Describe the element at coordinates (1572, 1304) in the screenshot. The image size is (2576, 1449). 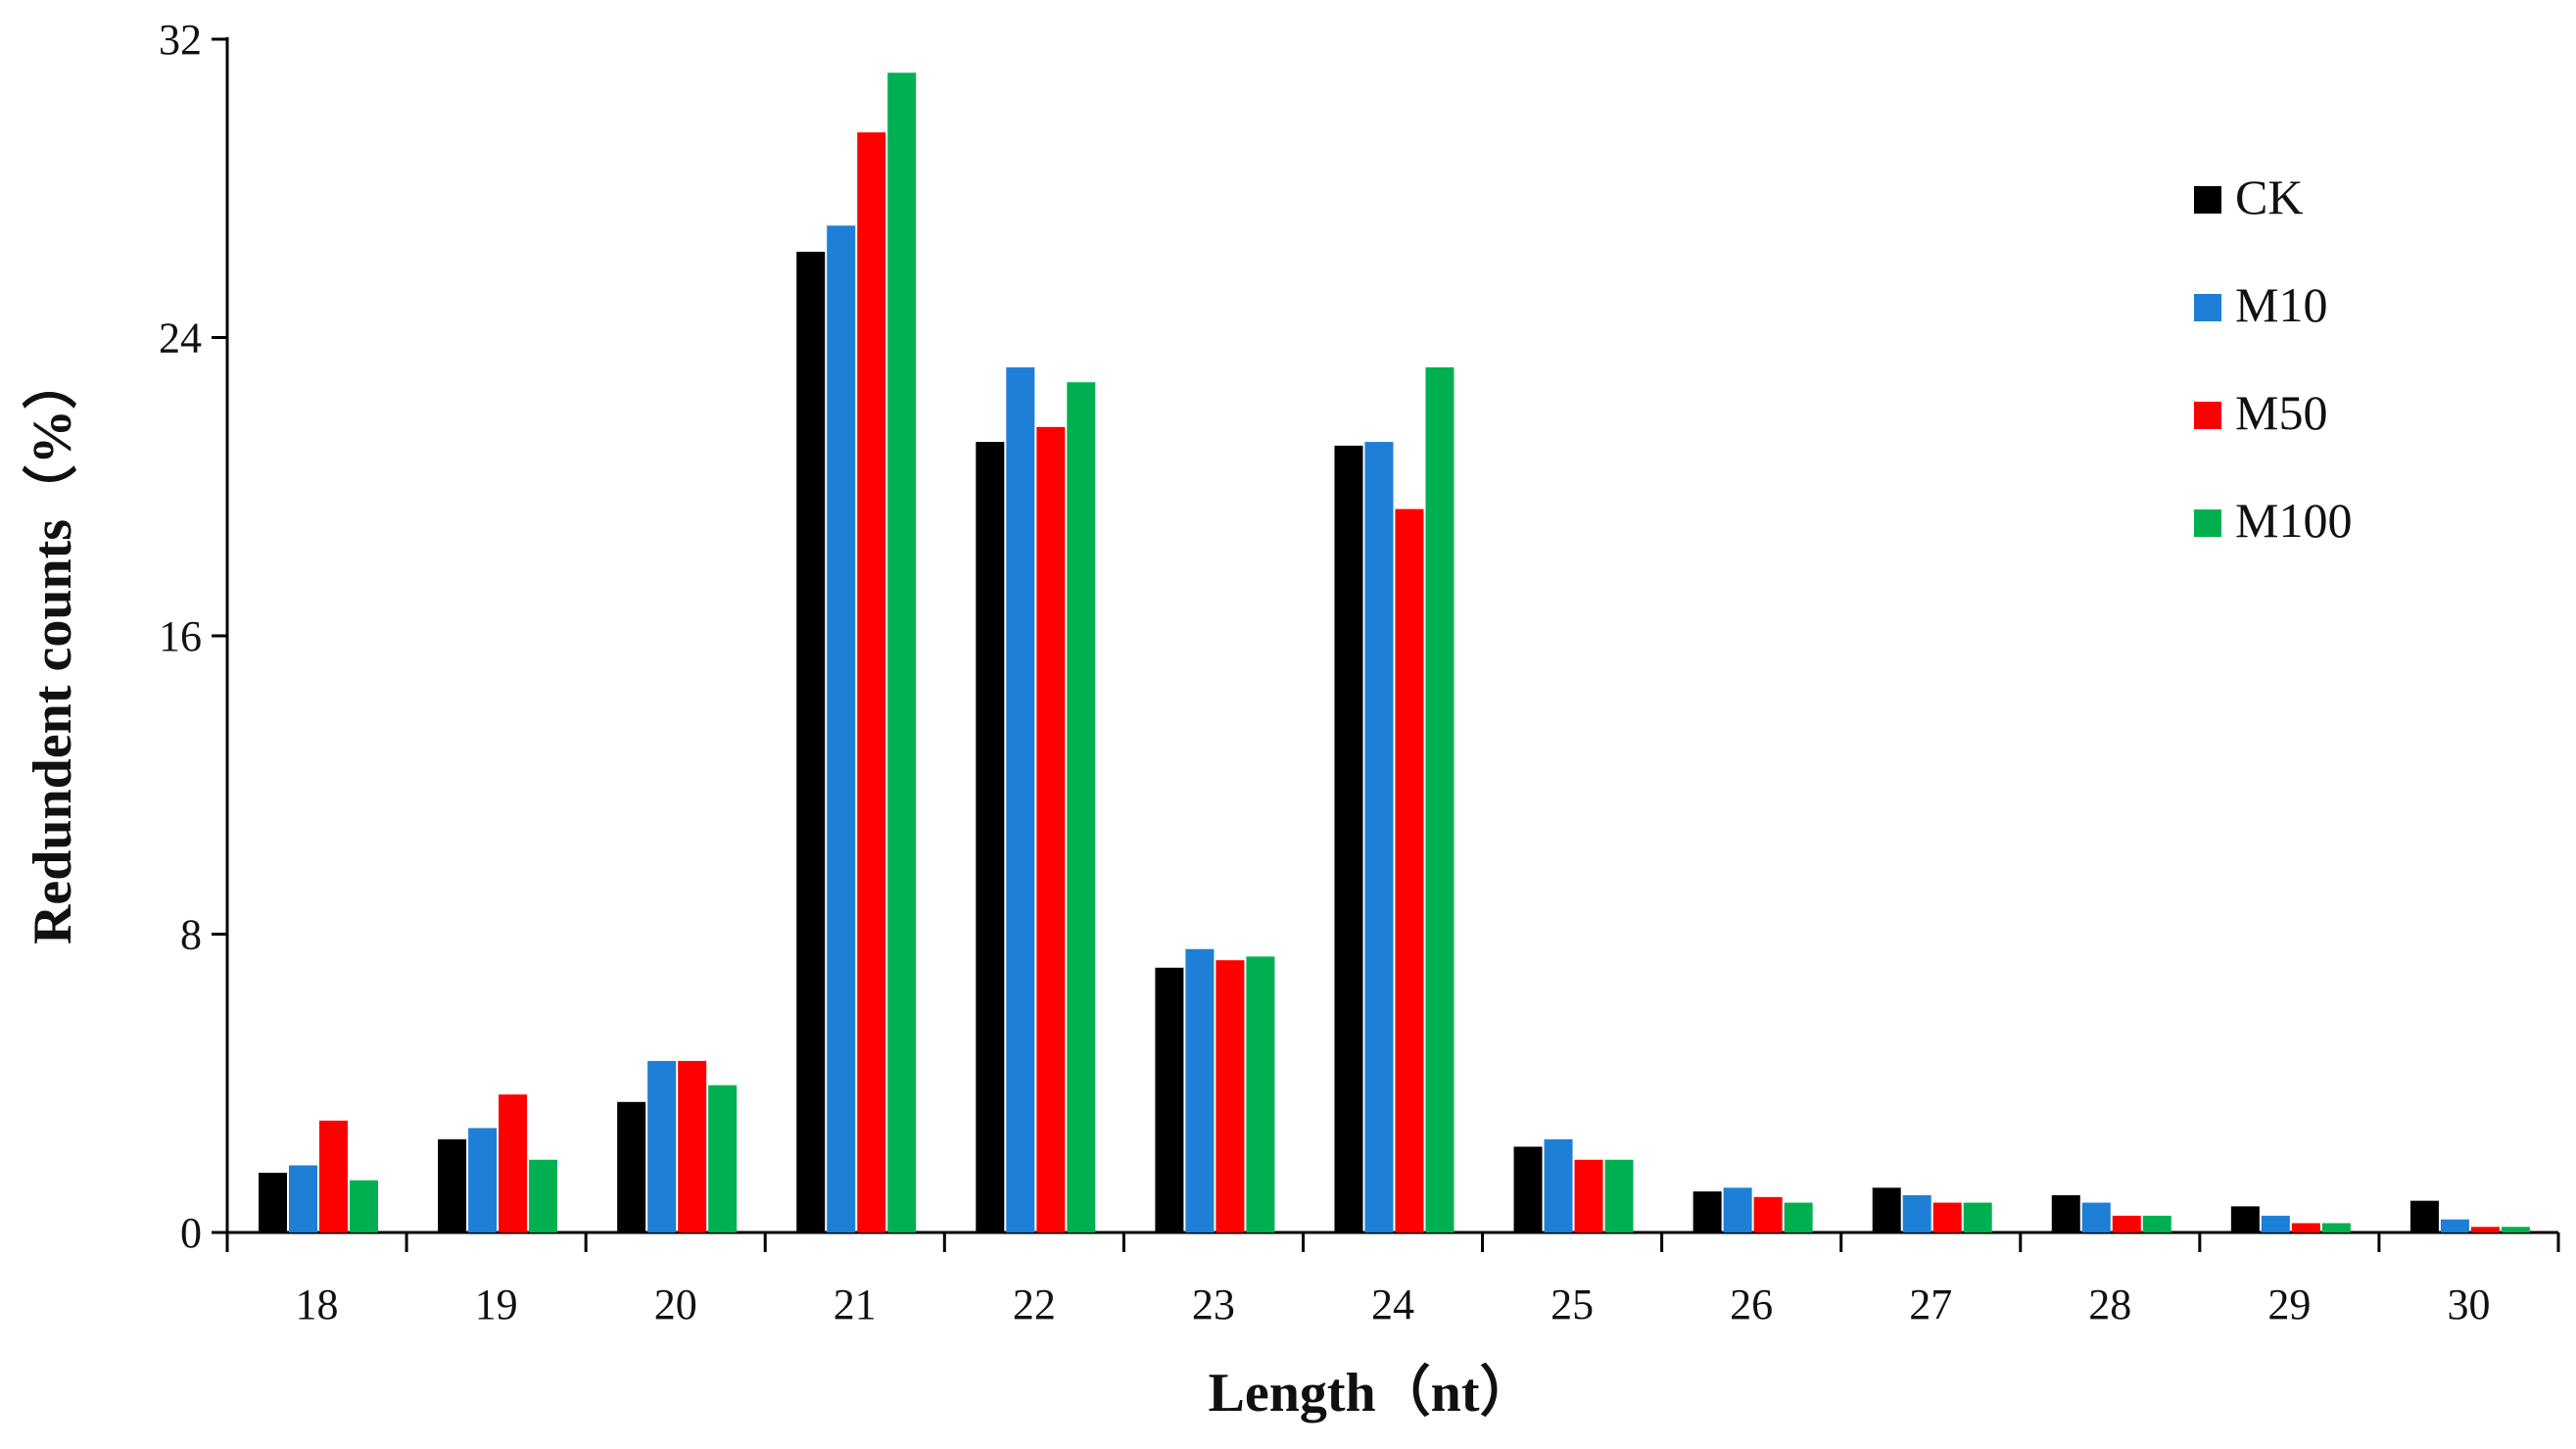
I see `x-tick-label: 25` at that location.